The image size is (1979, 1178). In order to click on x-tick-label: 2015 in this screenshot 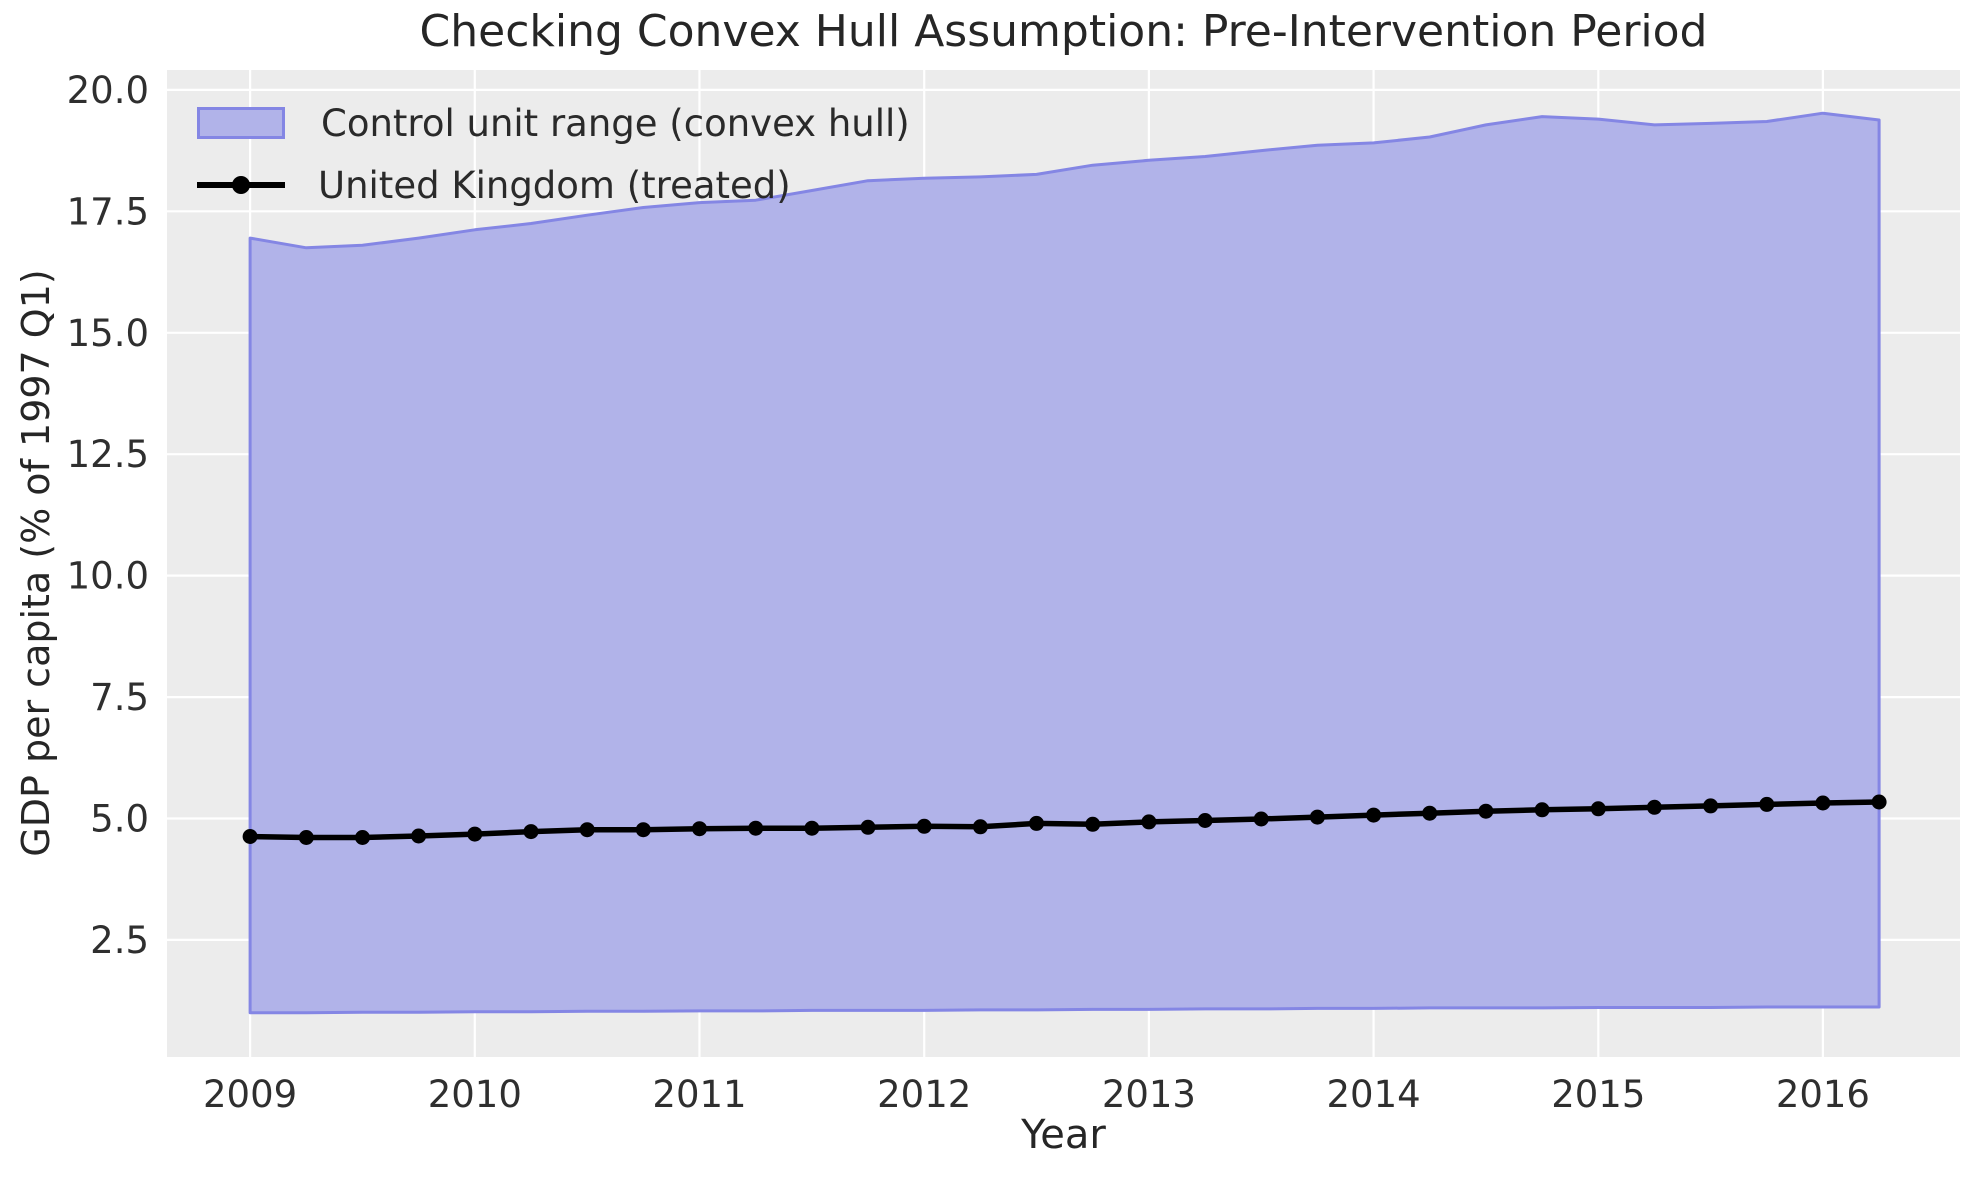, I will do `click(1598, 1094)`.